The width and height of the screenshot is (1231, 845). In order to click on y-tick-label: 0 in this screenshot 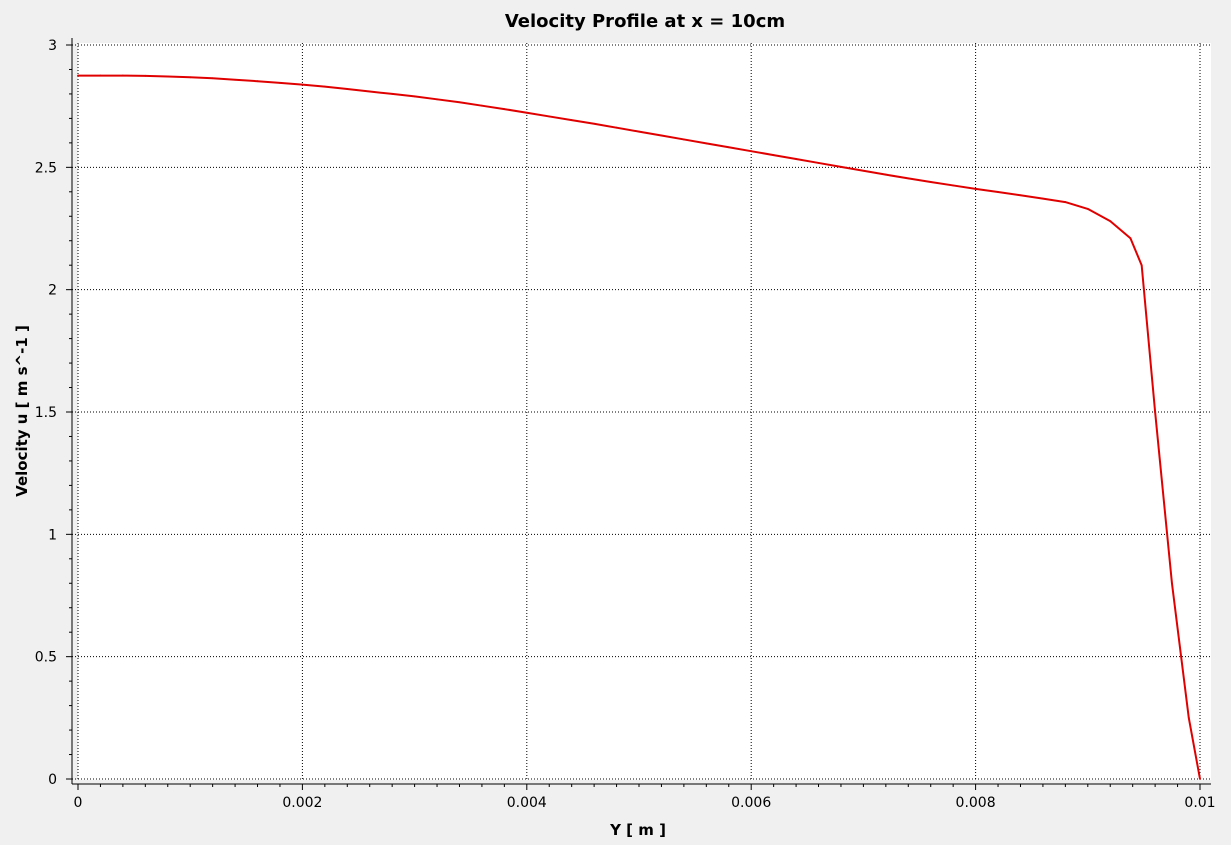, I will do `click(52, 780)`.